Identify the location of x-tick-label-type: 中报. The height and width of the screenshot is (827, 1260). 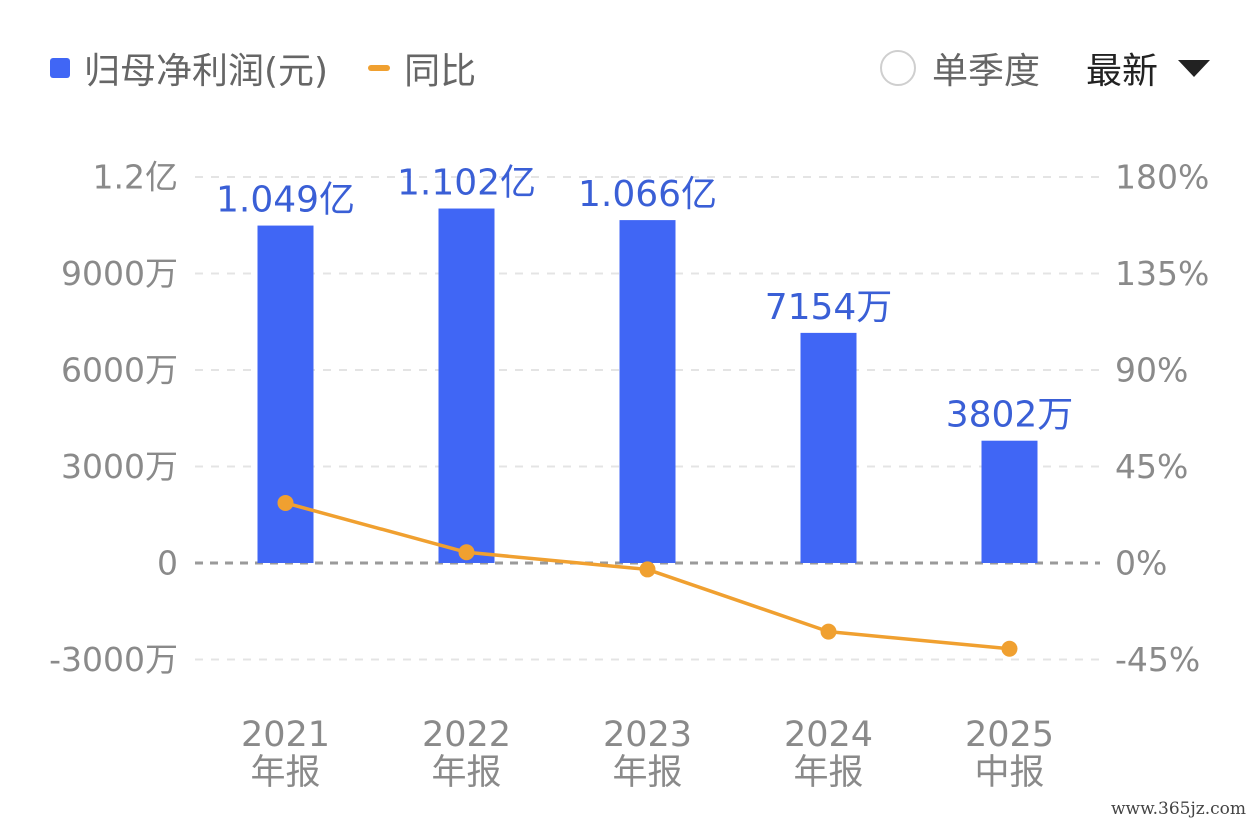
(1009, 773).